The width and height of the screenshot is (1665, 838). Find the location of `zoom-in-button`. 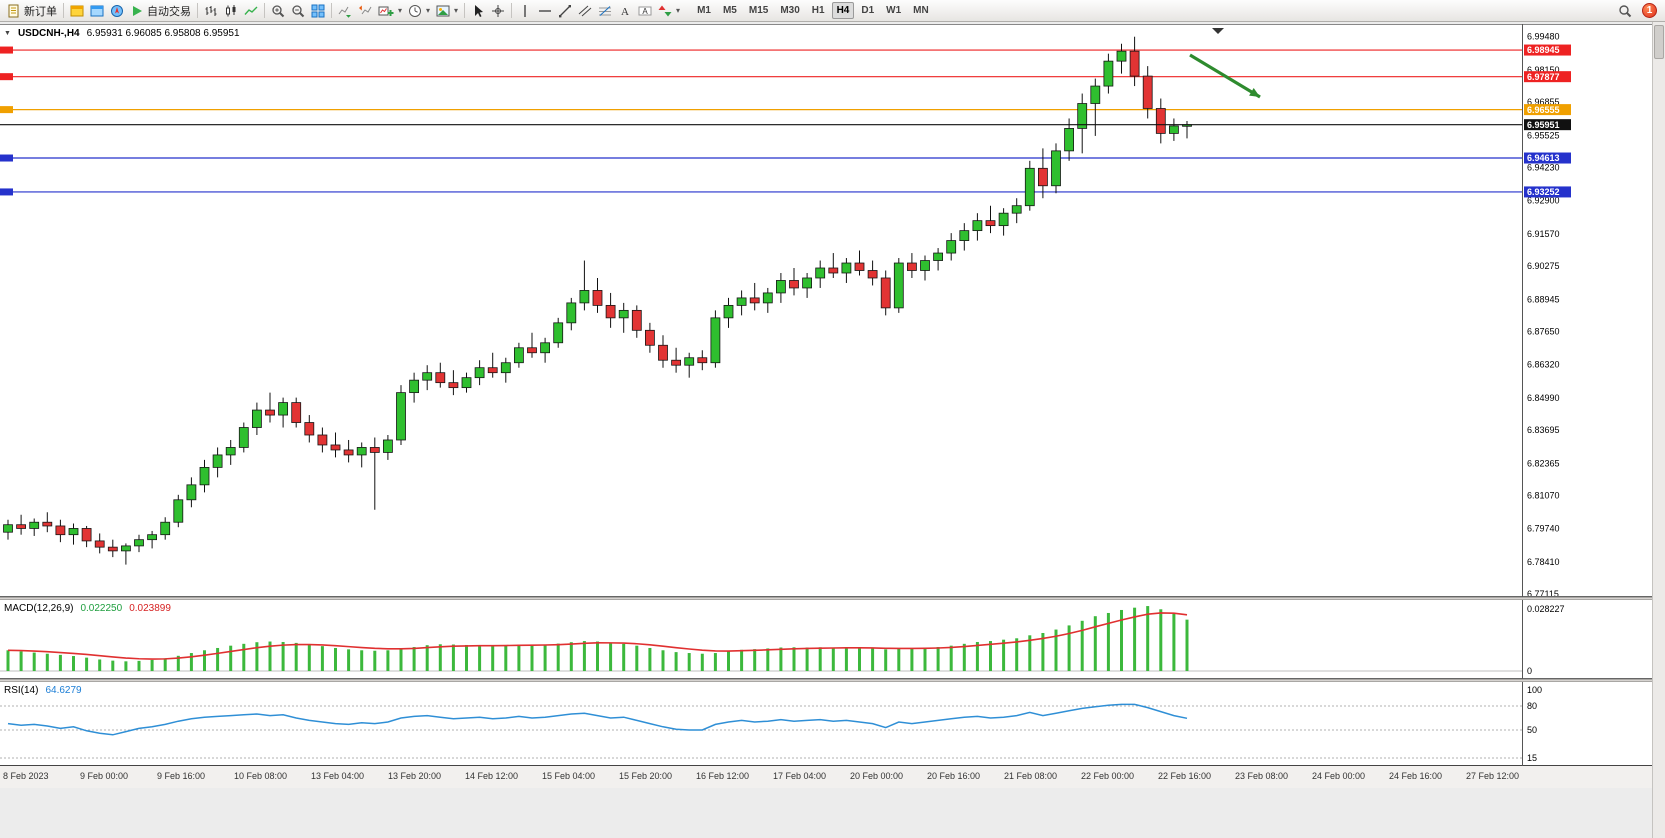

zoom-in-button is located at coordinates (278, 11).